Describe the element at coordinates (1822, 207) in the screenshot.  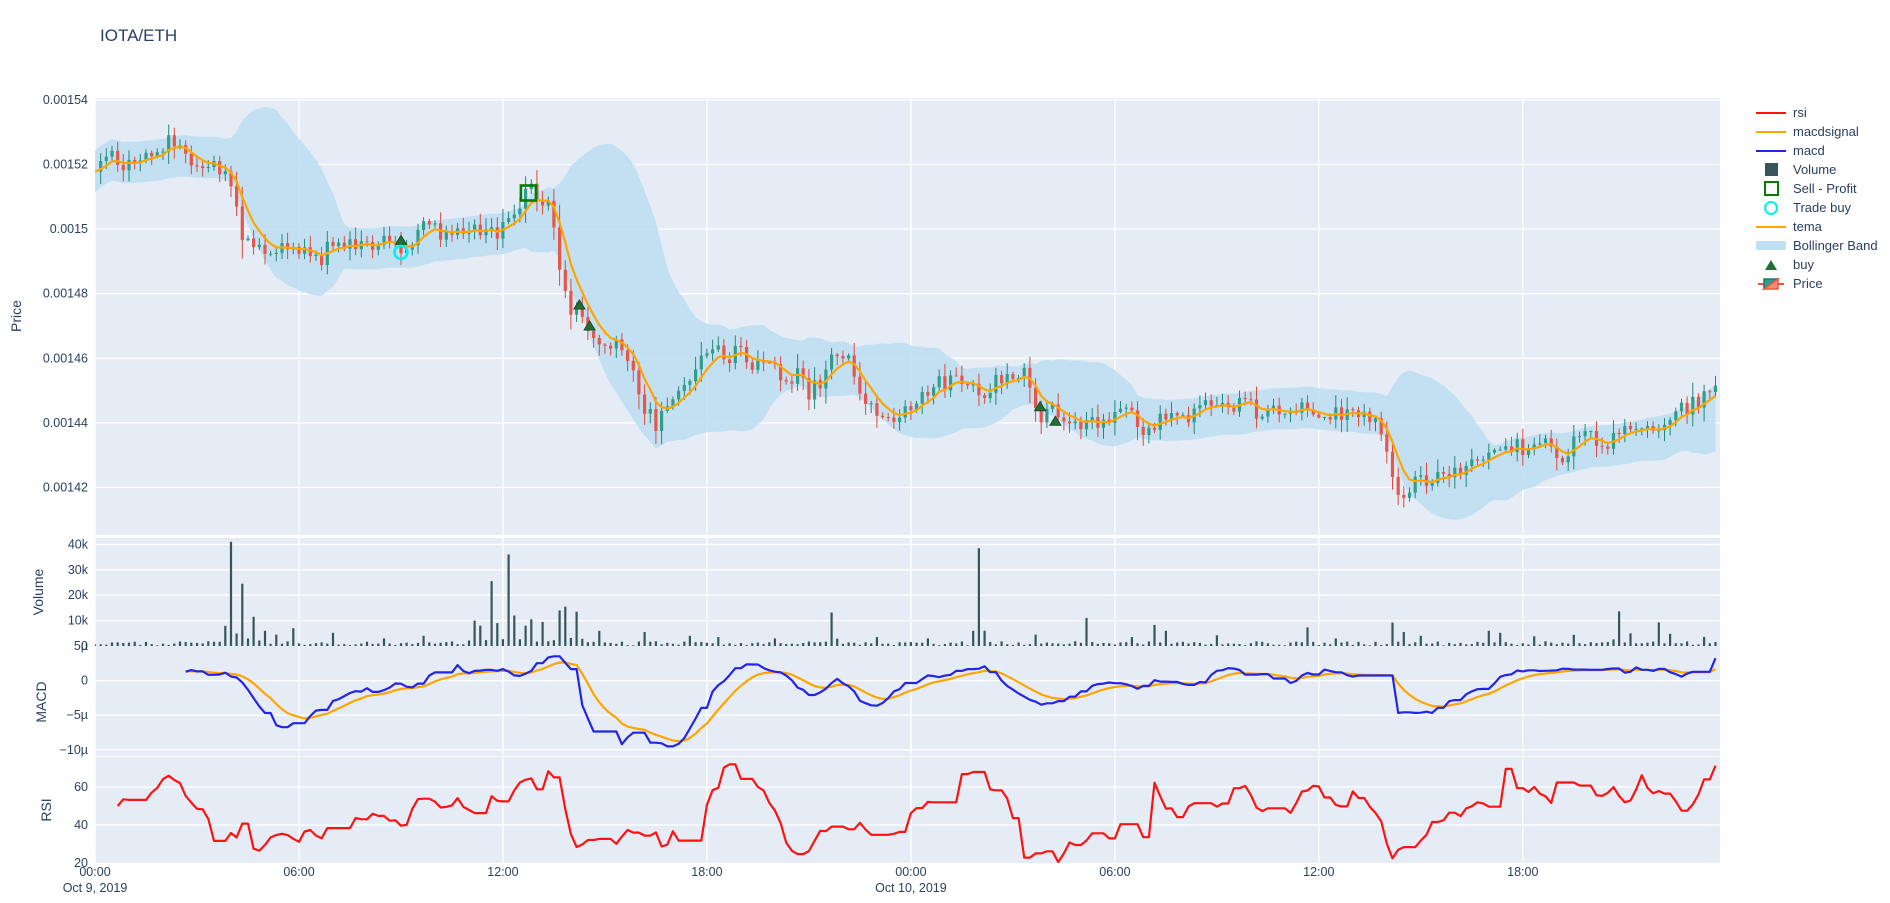
I see `legend-label: Trade buy` at that location.